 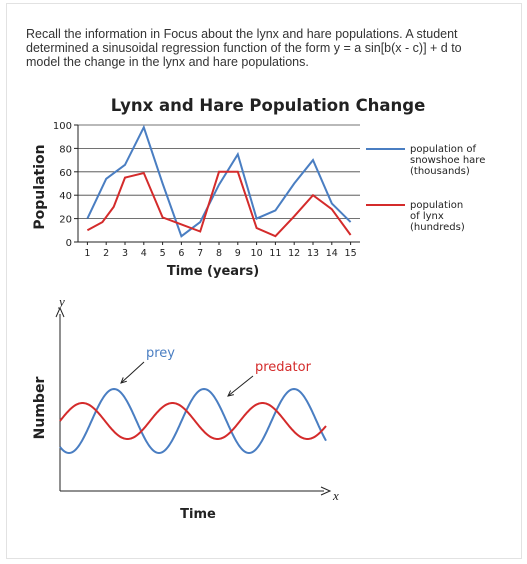 What do you see at coordinates (62, 126) in the screenshot?
I see `y-tick-label: 100` at bounding box center [62, 126].